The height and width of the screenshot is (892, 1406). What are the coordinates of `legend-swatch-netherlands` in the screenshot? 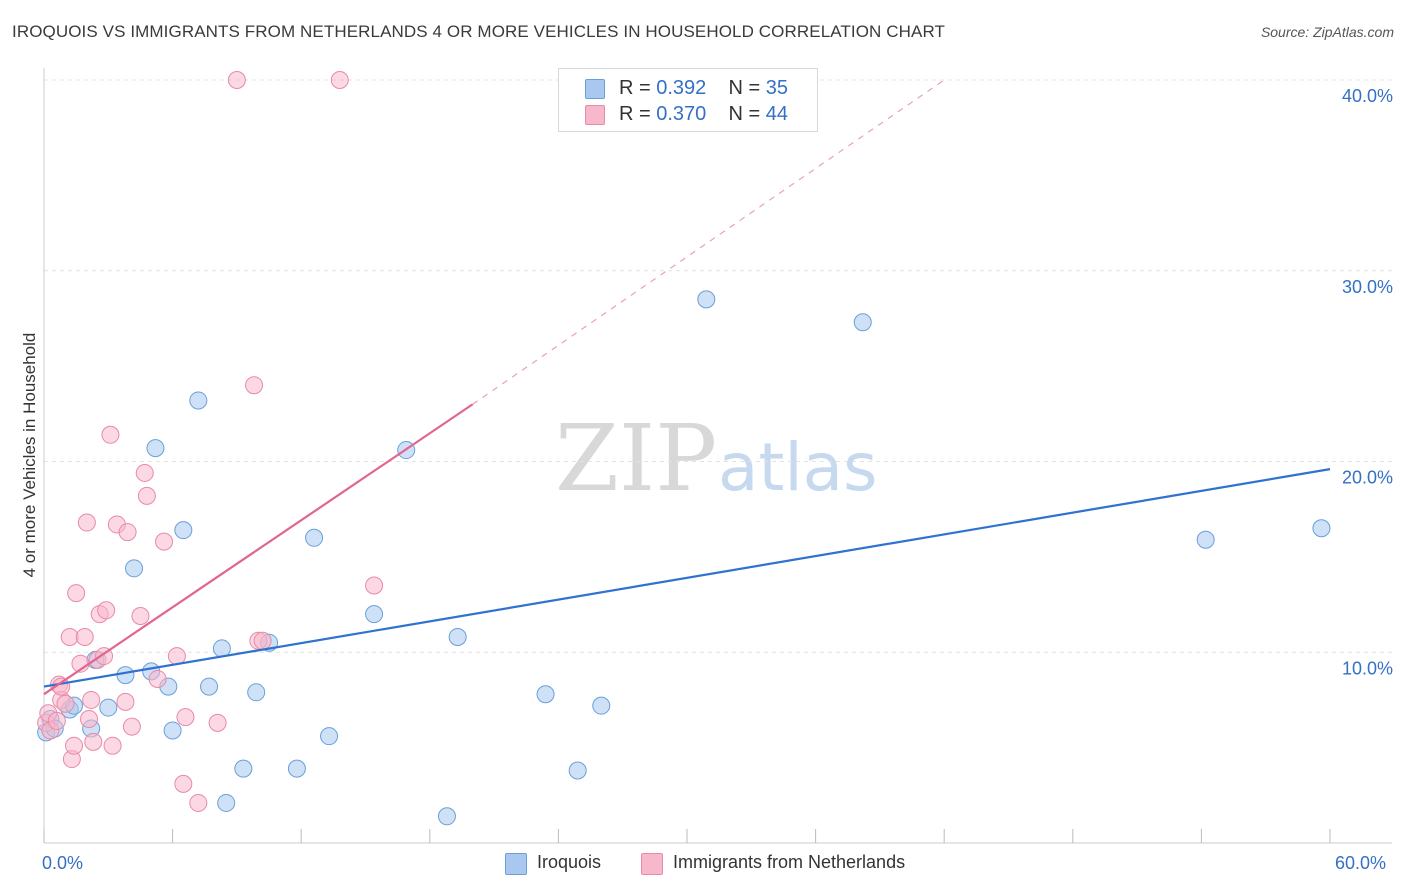 It's located at (595, 115).